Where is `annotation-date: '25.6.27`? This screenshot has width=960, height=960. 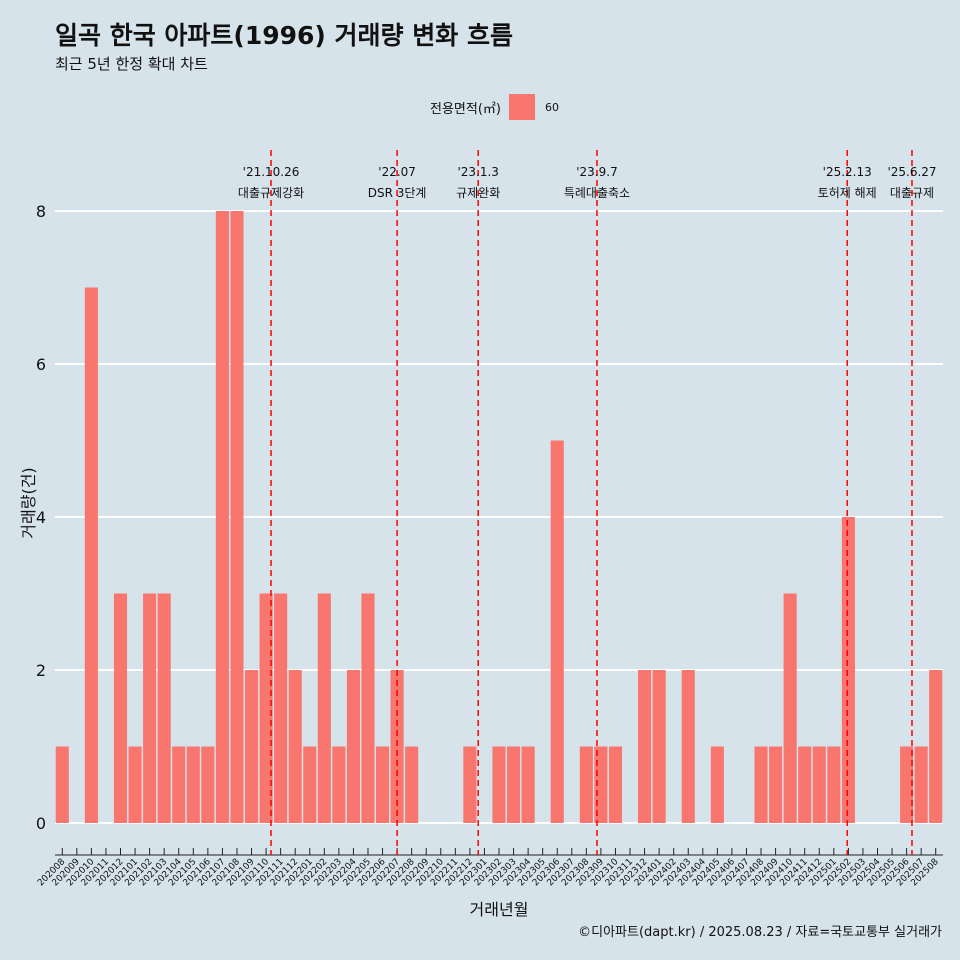
annotation-date: '25.6.27 is located at coordinates (911, 172).